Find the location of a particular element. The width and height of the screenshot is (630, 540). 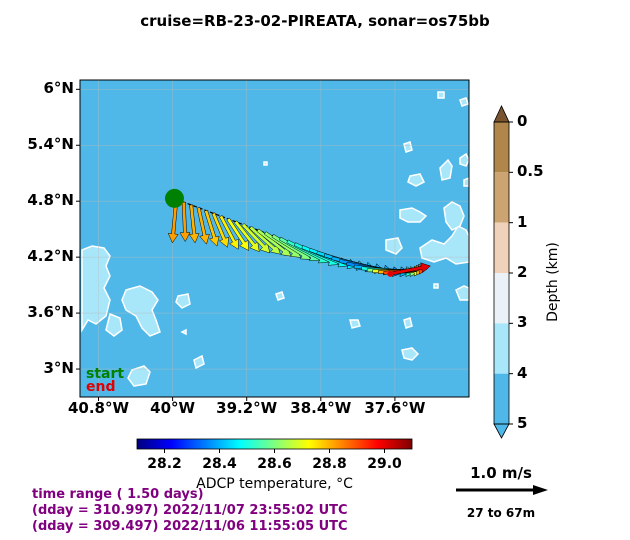

scale-arrow is located at coordinates (502, 490).